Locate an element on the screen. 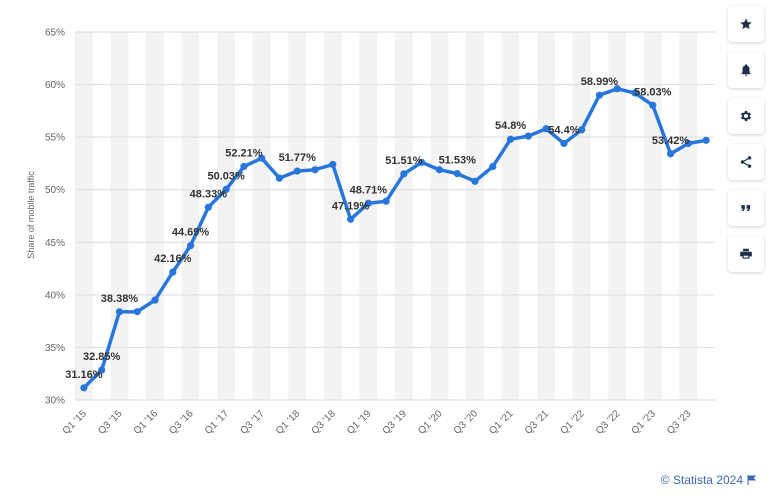 The width and height of the screenshot is (773, 495). x-tick-label: Q1 '19 is located at coordinates (359, 422).